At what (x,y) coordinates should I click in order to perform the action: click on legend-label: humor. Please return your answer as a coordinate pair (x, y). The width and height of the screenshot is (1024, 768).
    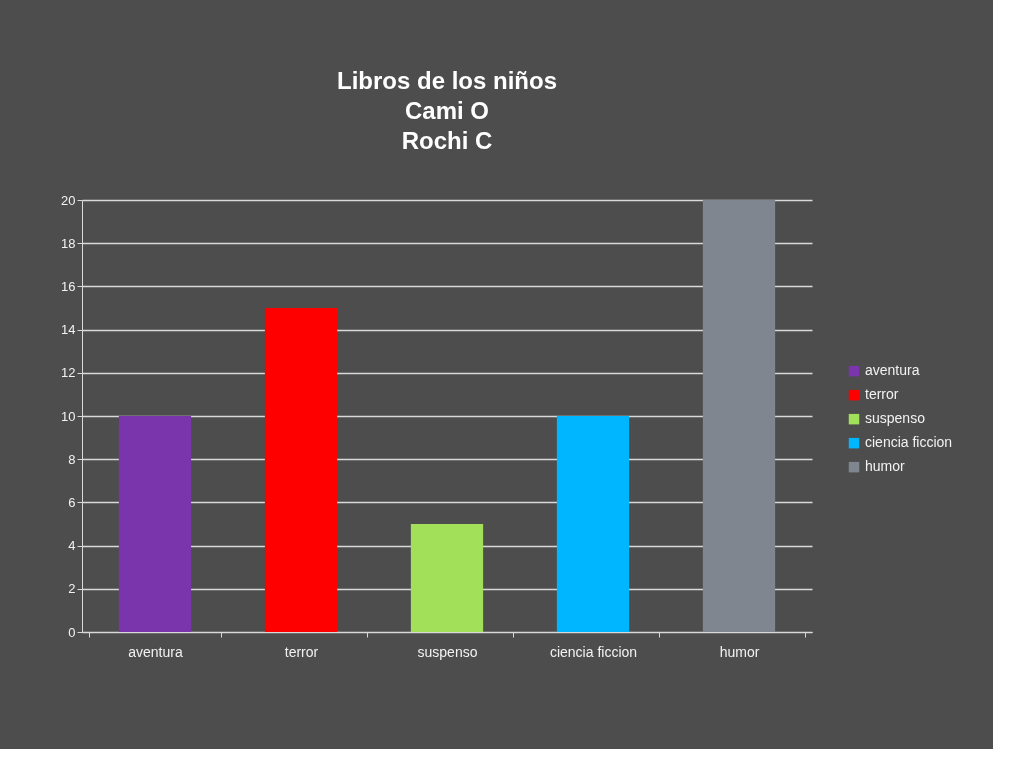
    Looking at the image, I should click on (885, 466).